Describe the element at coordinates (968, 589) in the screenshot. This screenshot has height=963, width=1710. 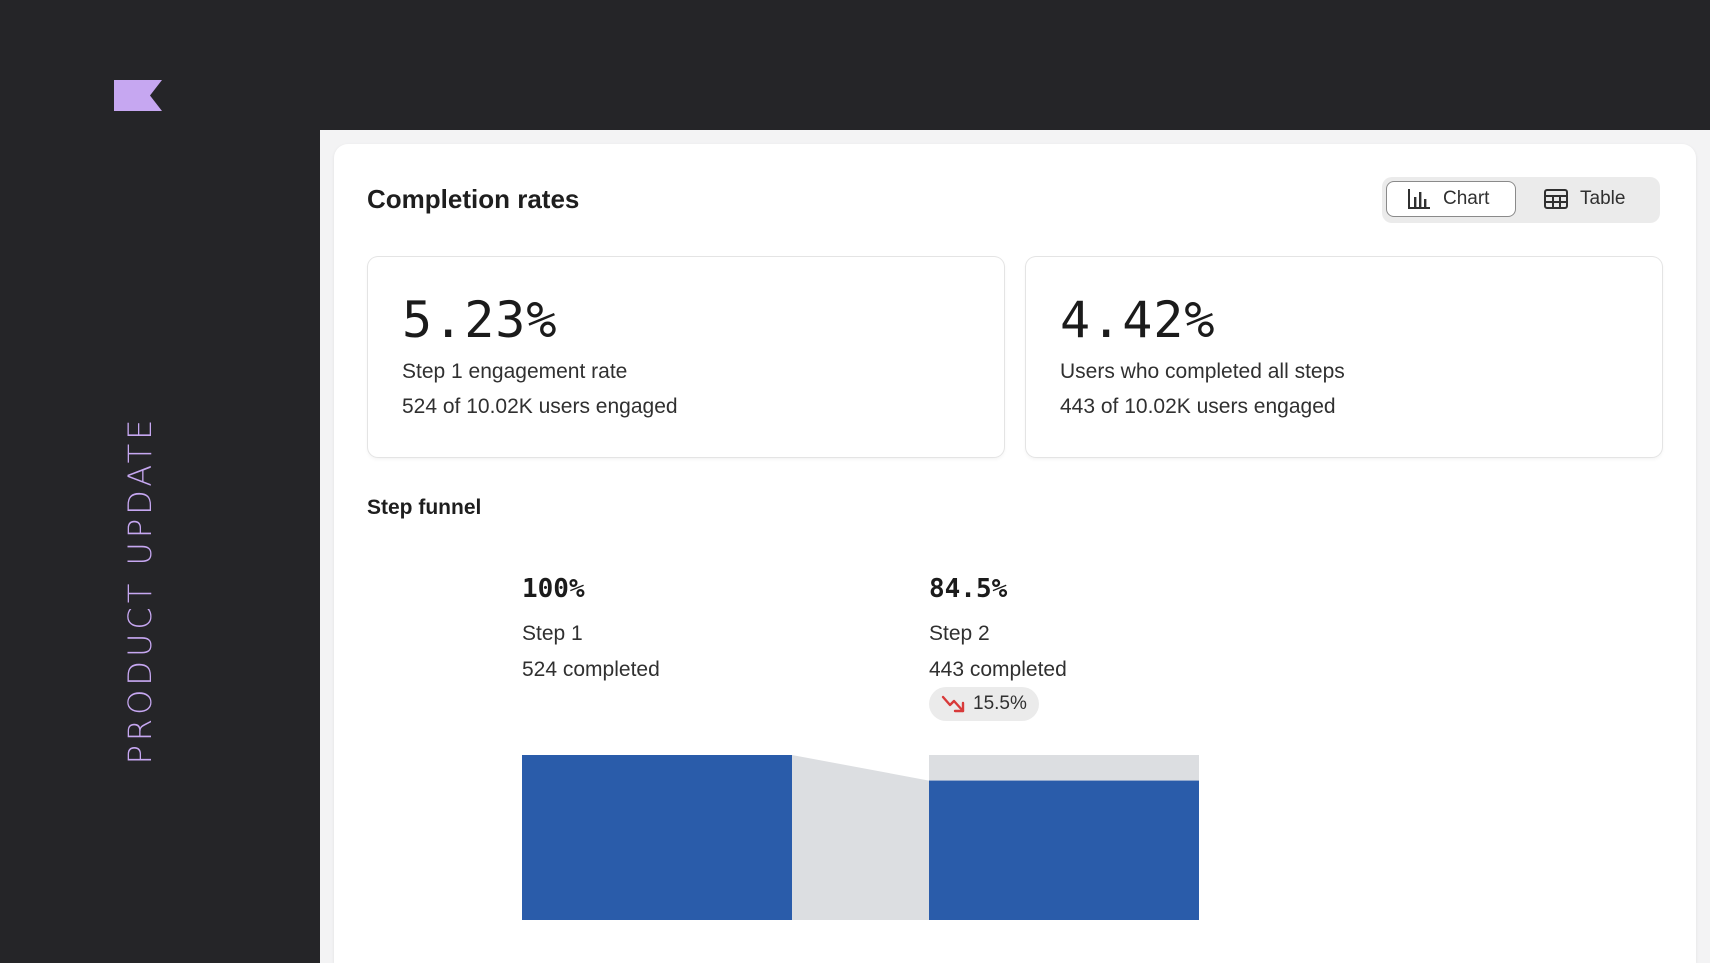
I see `step-percent: 84.5%` at that location.